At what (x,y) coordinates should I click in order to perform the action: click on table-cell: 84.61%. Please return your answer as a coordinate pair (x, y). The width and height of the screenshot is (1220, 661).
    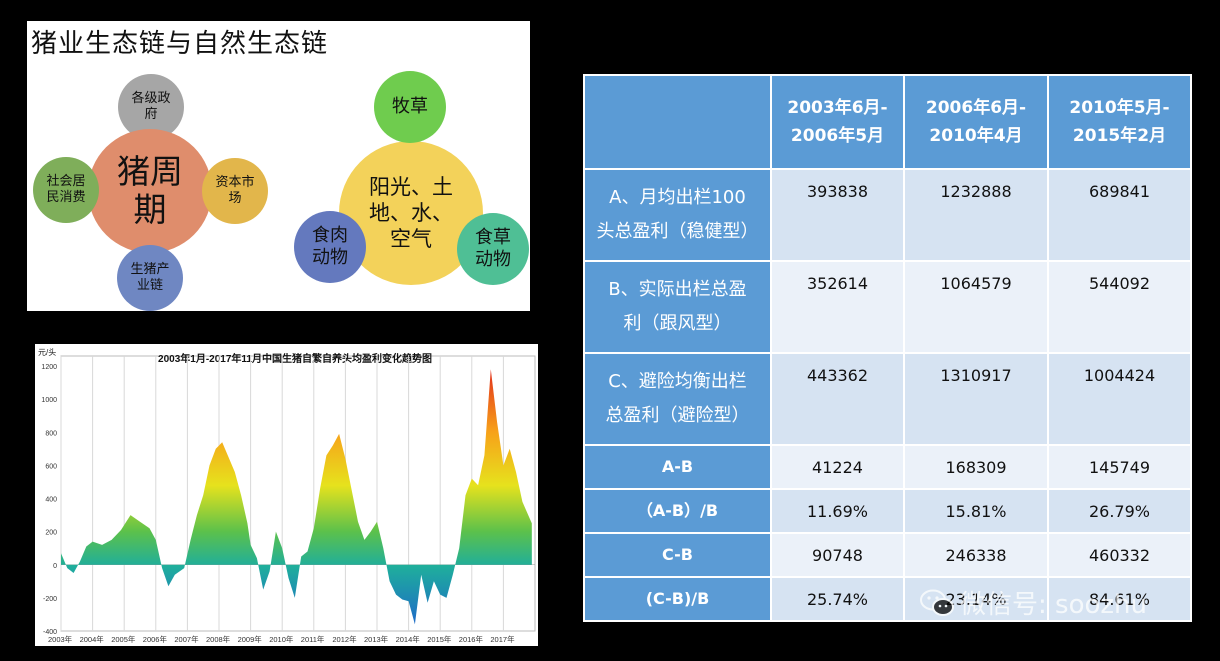
    Looking at the image, I should click on (1119, 599).